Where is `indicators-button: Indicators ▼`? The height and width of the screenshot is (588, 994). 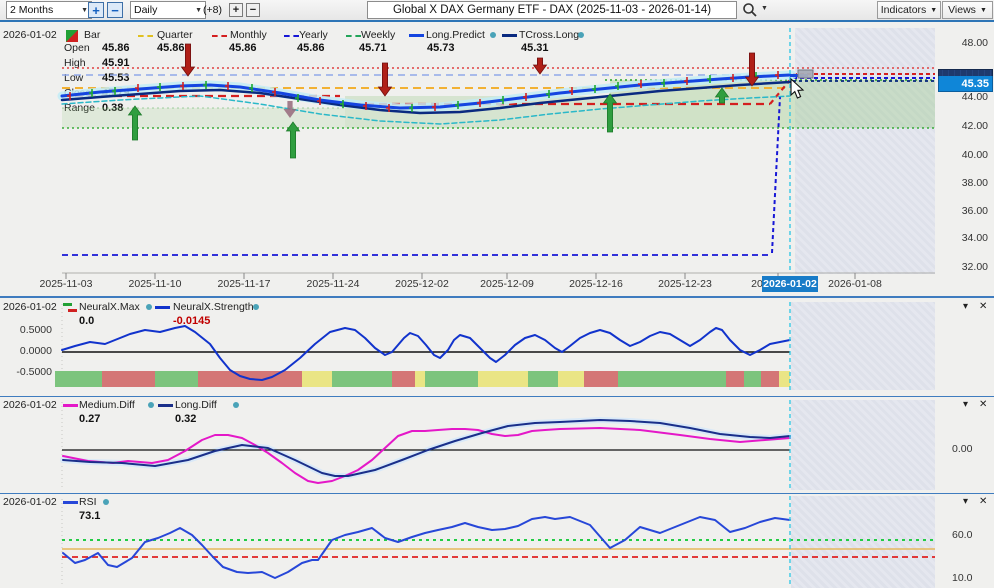
indicators-button: Indicators ▼ is located at coordinates (909, 10).